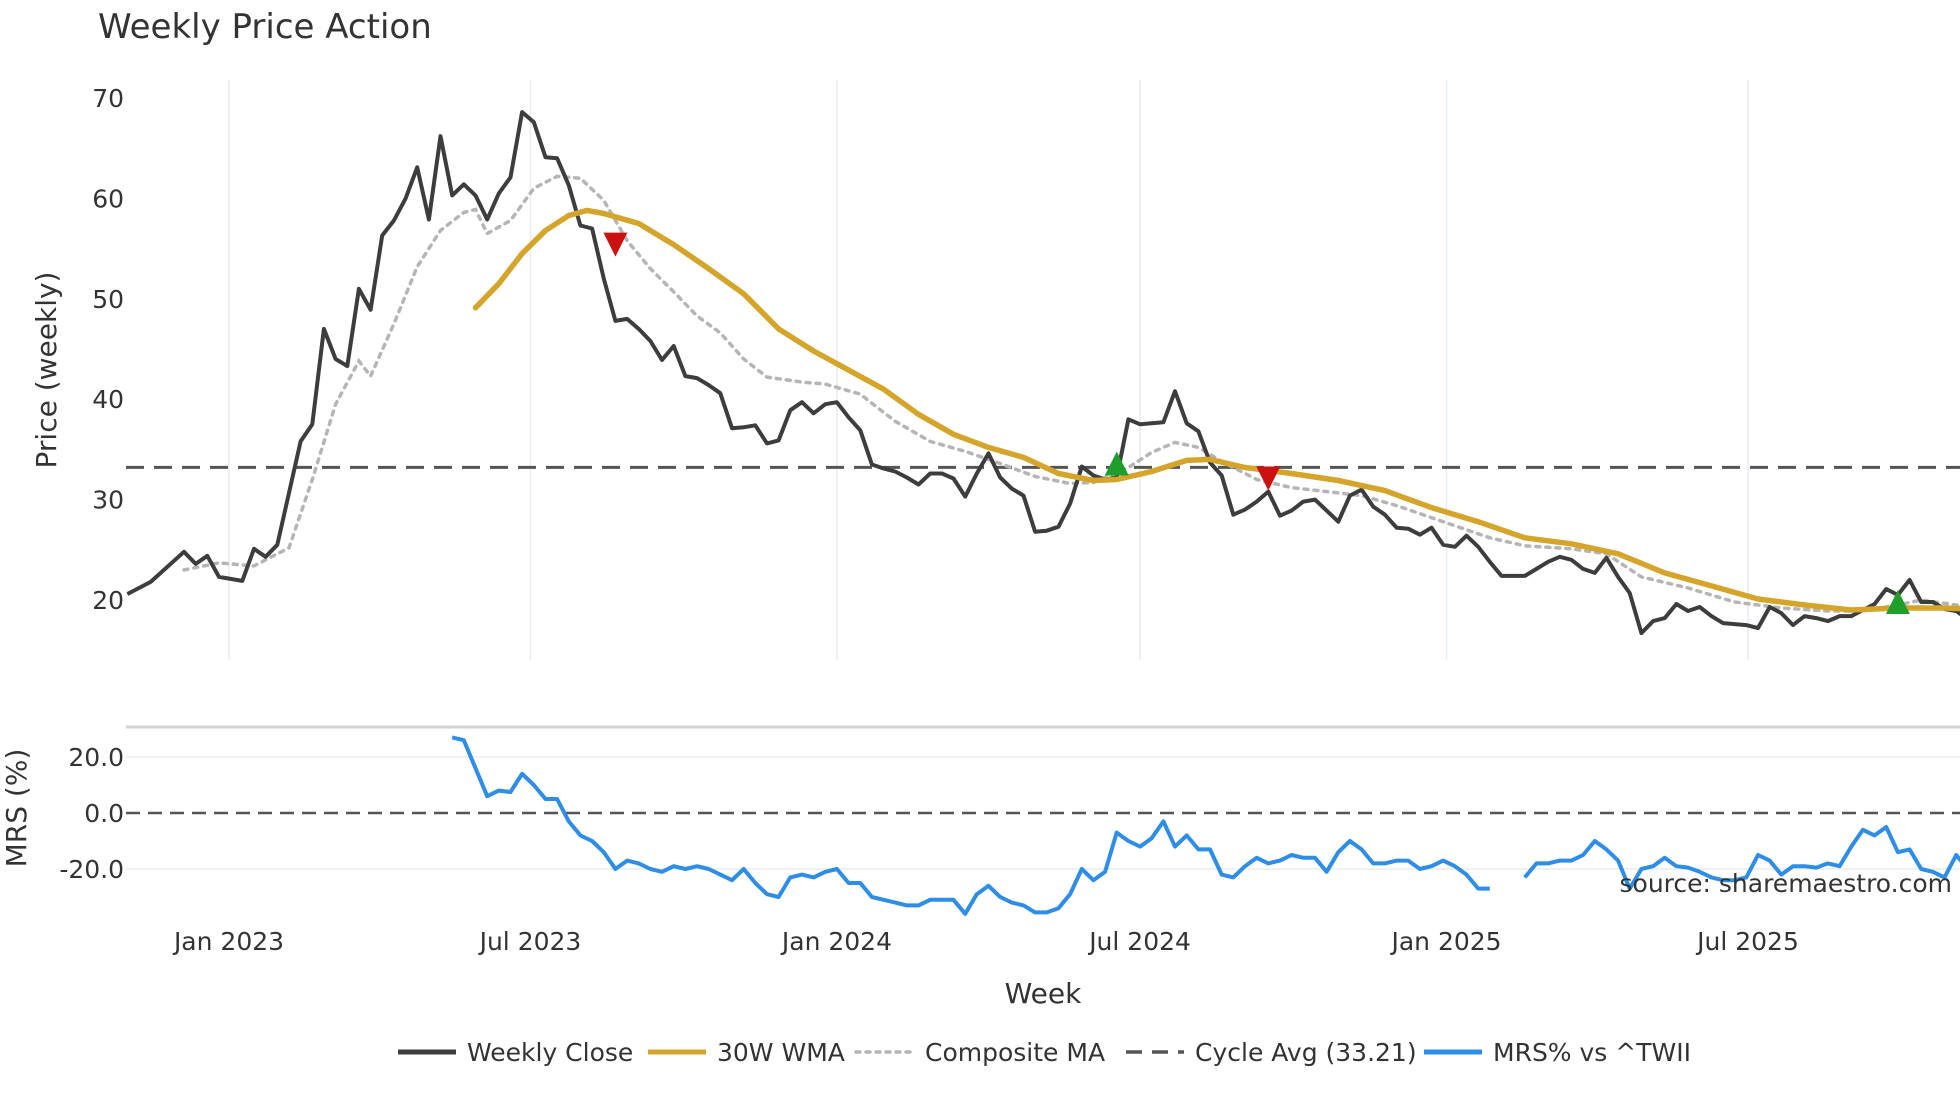 The image size is (1960, 1102). Describe the element at coordinates (1306, 1052) in the screenshot. I see `legend-label-3: Cycle Avg (33.21)` at that location.